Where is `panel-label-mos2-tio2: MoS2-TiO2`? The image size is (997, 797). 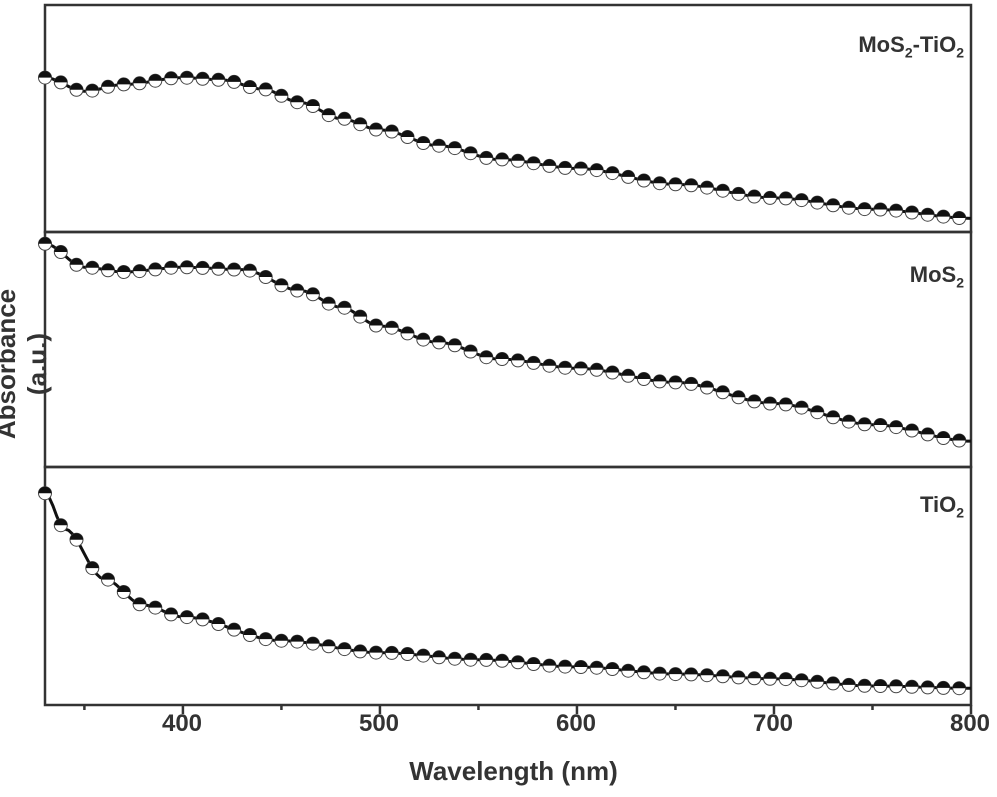 panel-label-mos2-tio2: MoS2-TiO2 is located at coordinates (911, 46).